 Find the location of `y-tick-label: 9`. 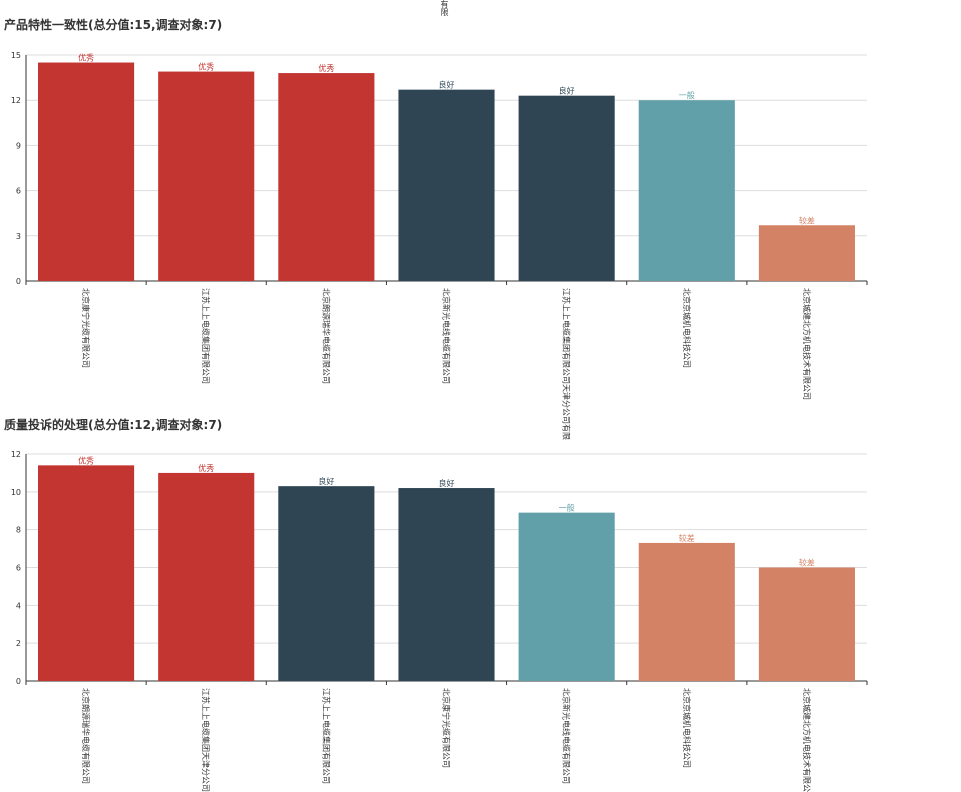

y-tick-label: 9 is located at coordinates (18, 145).